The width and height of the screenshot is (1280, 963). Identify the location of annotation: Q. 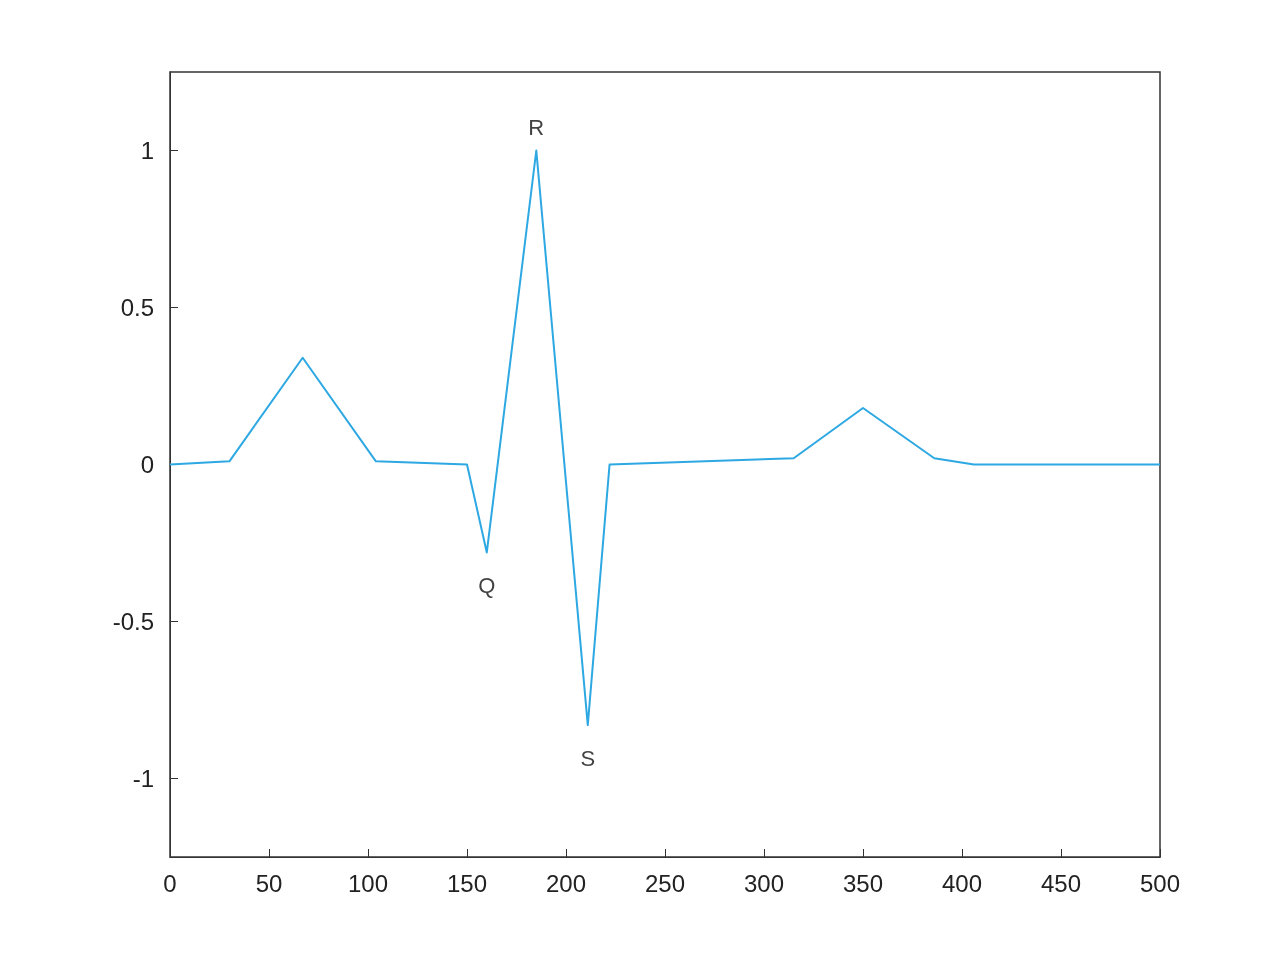
(487, 585).